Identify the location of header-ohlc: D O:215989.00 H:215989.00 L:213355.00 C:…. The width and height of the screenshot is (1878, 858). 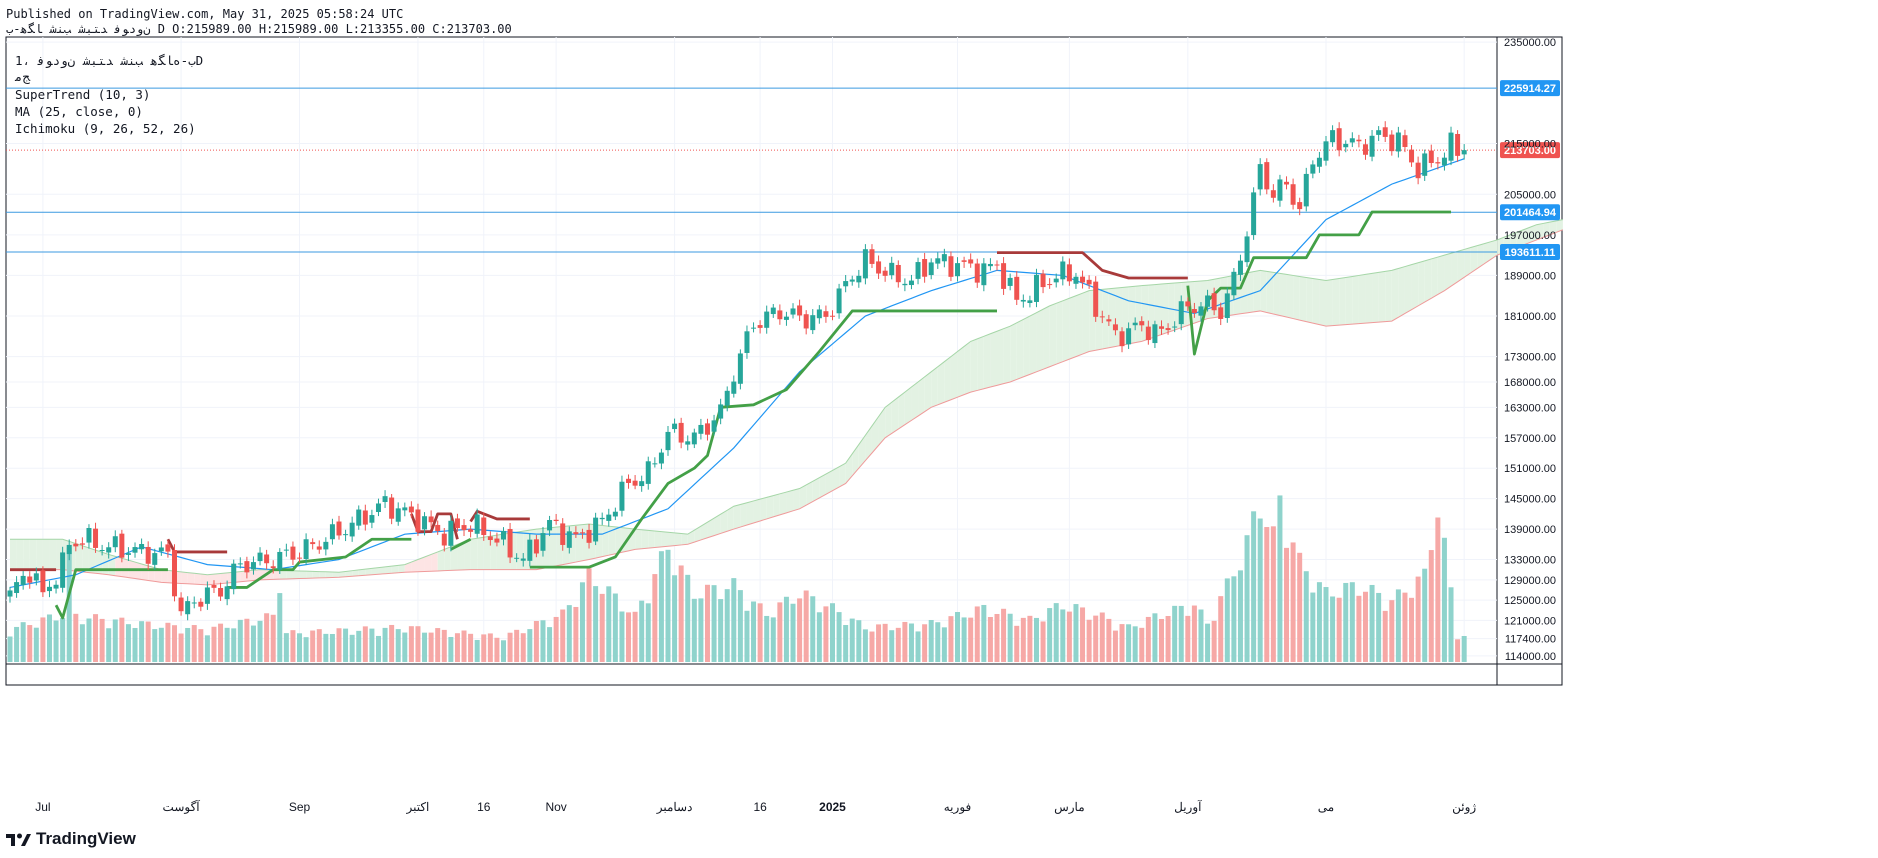
(334, 29).